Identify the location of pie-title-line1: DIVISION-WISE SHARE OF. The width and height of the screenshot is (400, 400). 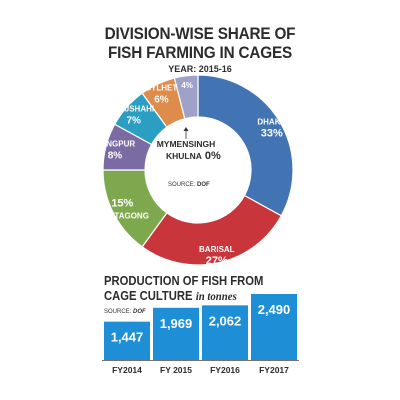
(200, 33).